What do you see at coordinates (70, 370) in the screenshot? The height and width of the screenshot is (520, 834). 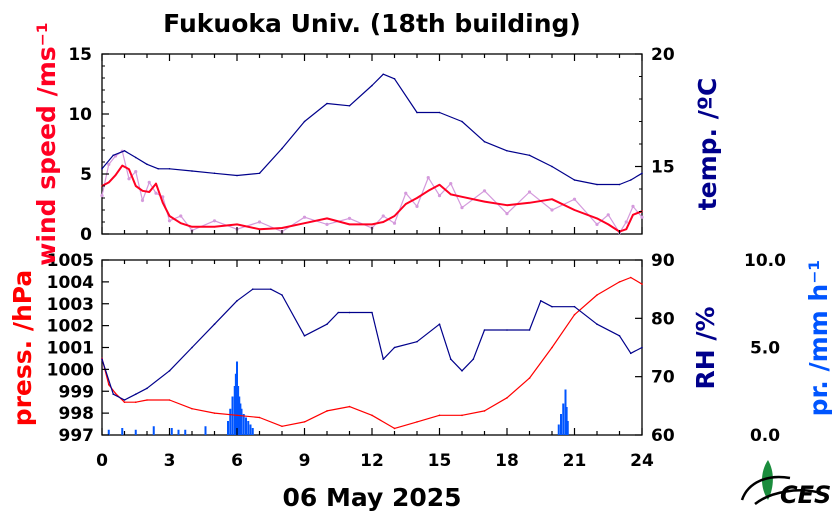 I see `pressure-axis-tick-label: 1000` at bounding box center [70, 370].